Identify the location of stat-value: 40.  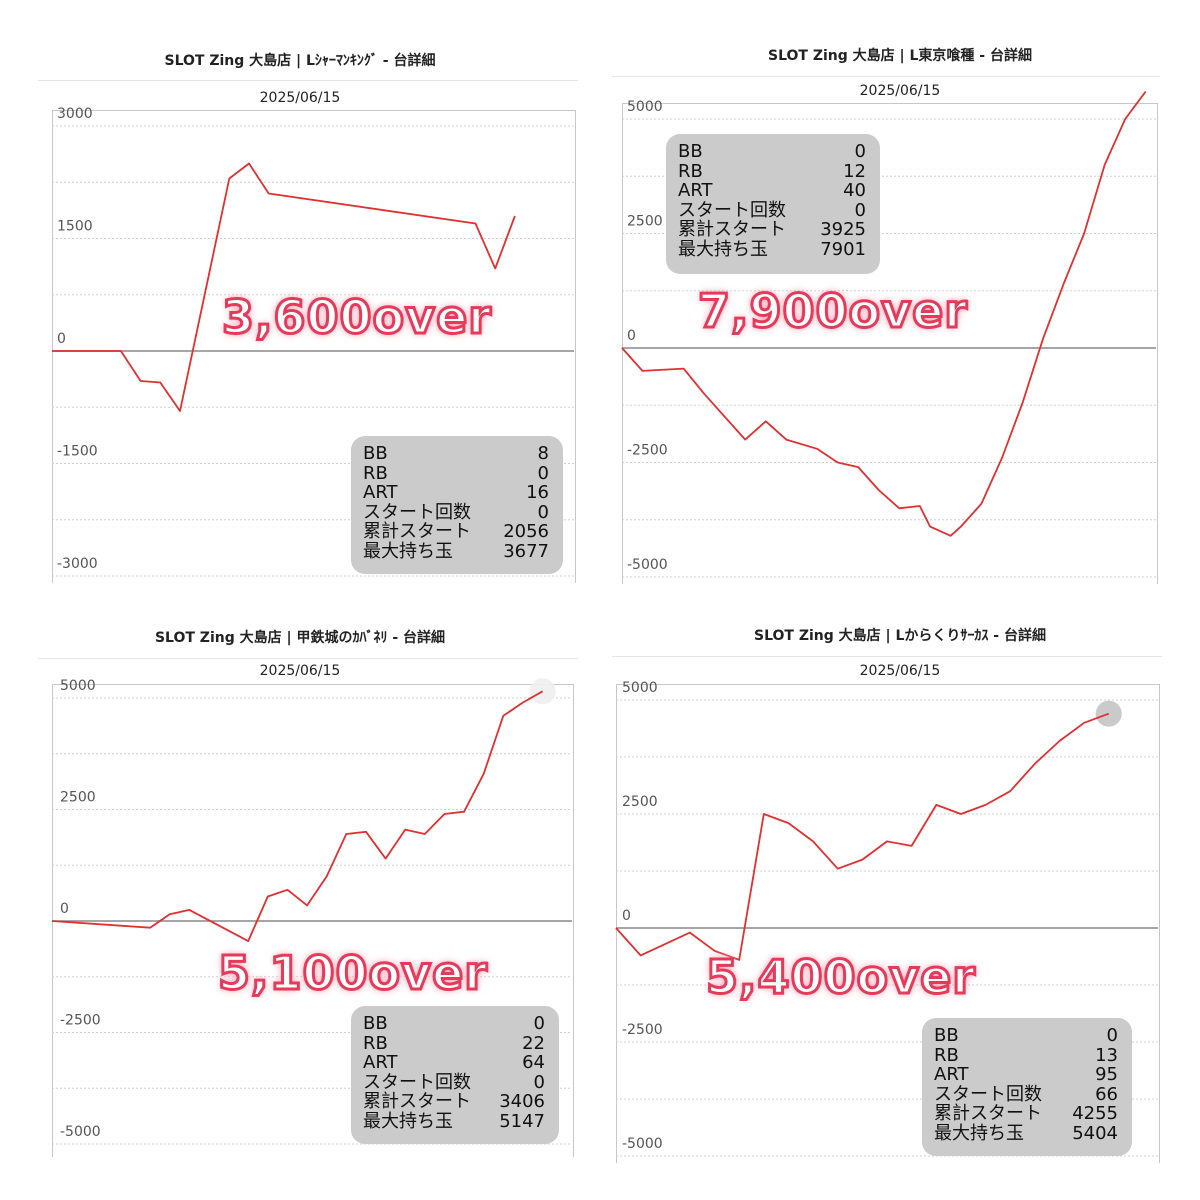
(854, 191).